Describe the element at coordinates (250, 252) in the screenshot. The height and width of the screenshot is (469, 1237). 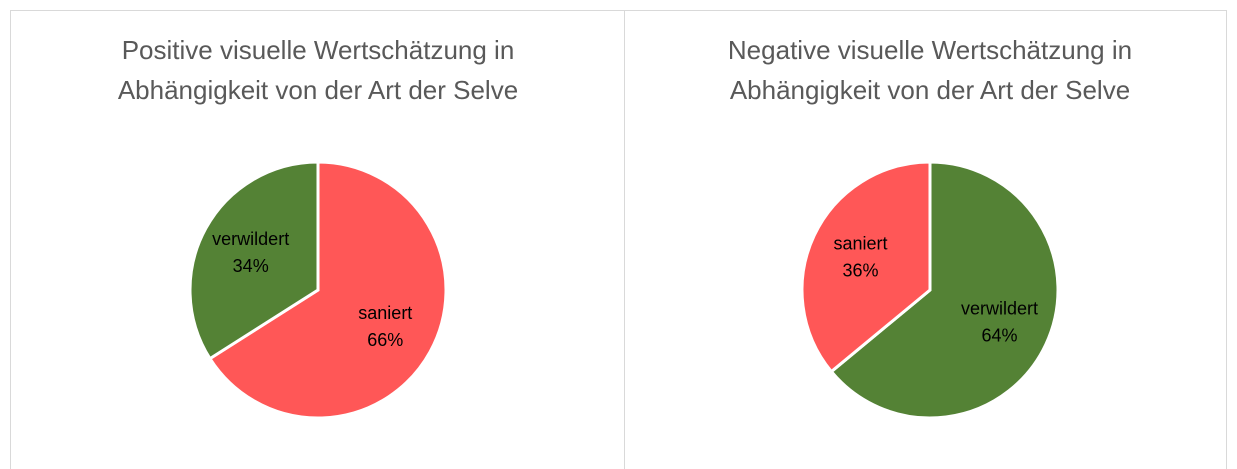
I see `data-label: verwildert 34%` at that location.